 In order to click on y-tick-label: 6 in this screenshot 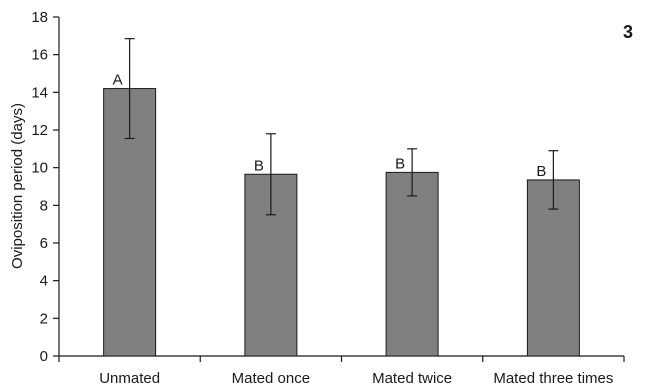, I will do `click(44, 243)`.